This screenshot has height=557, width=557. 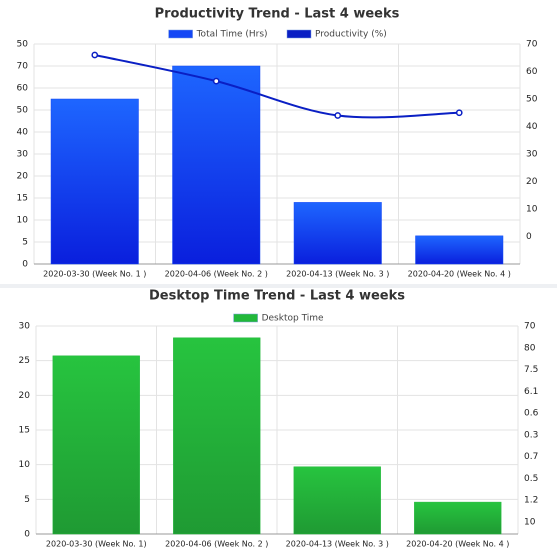 I want to click on legend-label: Productivity (%), so click(x=351, y=35).